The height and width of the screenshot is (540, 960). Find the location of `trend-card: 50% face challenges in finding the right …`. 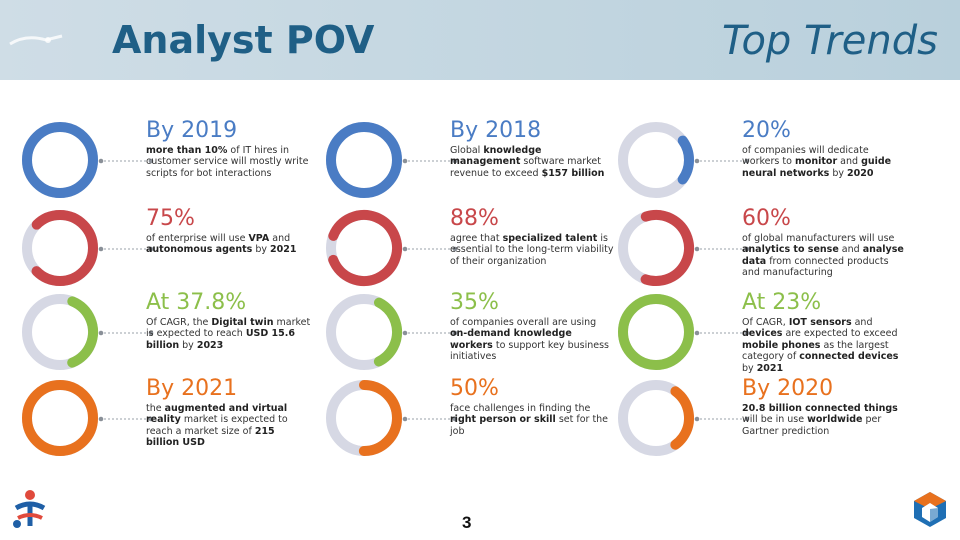

trend-card: 50% face challenges in finding the right … is located at coordinates (474, 420).